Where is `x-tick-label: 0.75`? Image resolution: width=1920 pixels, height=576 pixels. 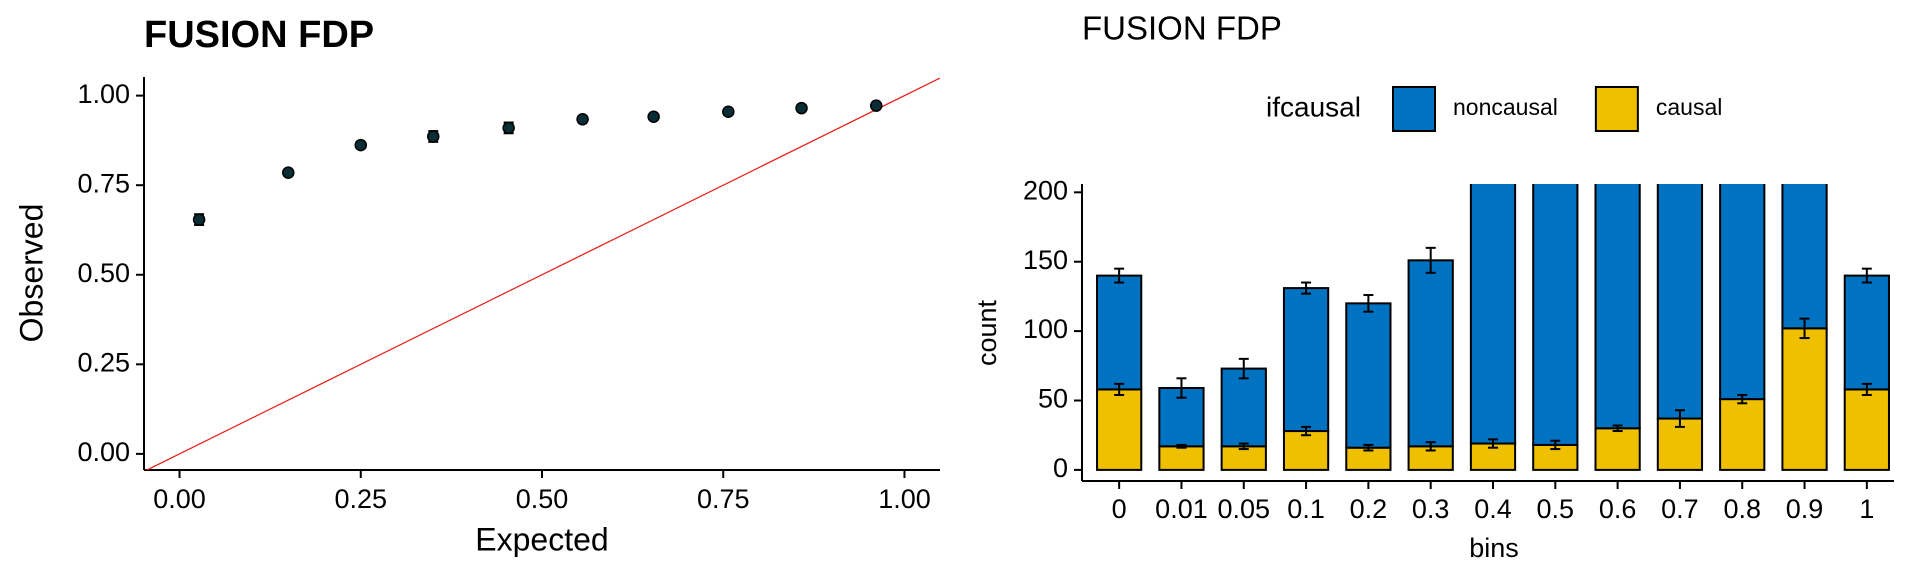
x-tick-label: 0.75 is located at coordinates (723, 499).